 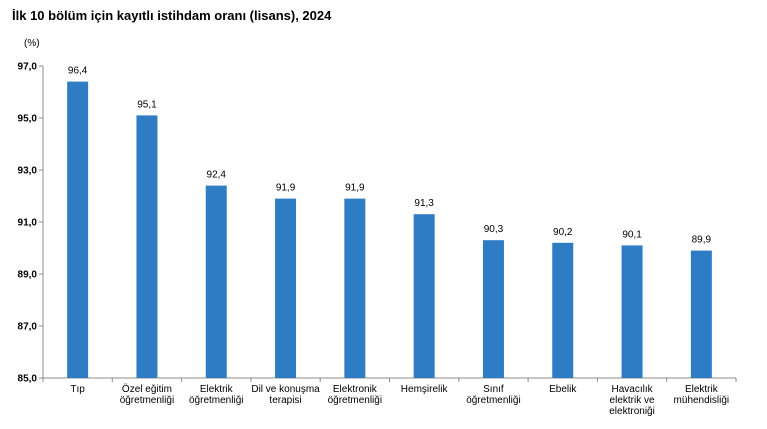 I want to click on data-label: 90,2, so click(x=563, y=232).